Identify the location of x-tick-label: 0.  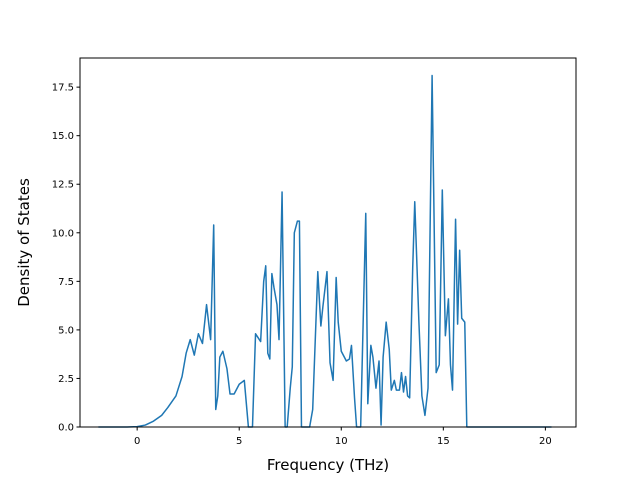
(137, 441).